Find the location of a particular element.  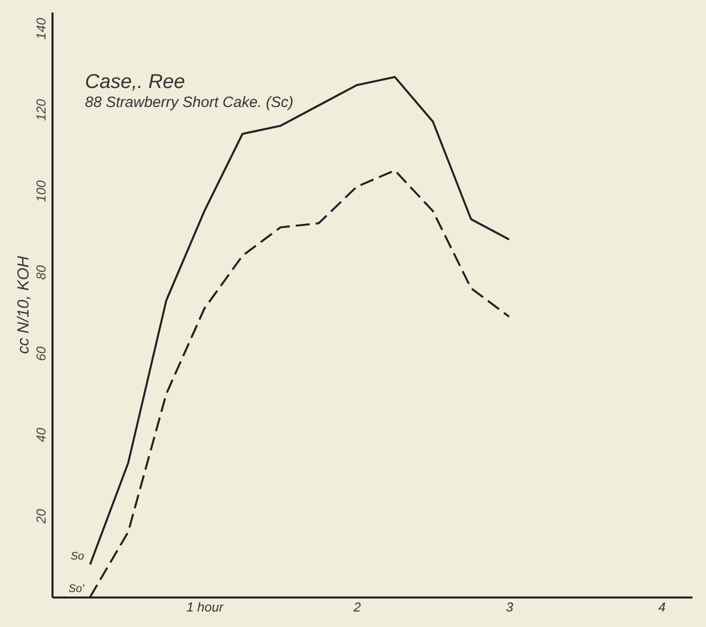

series-label: So is located at coordinates (77, 556).